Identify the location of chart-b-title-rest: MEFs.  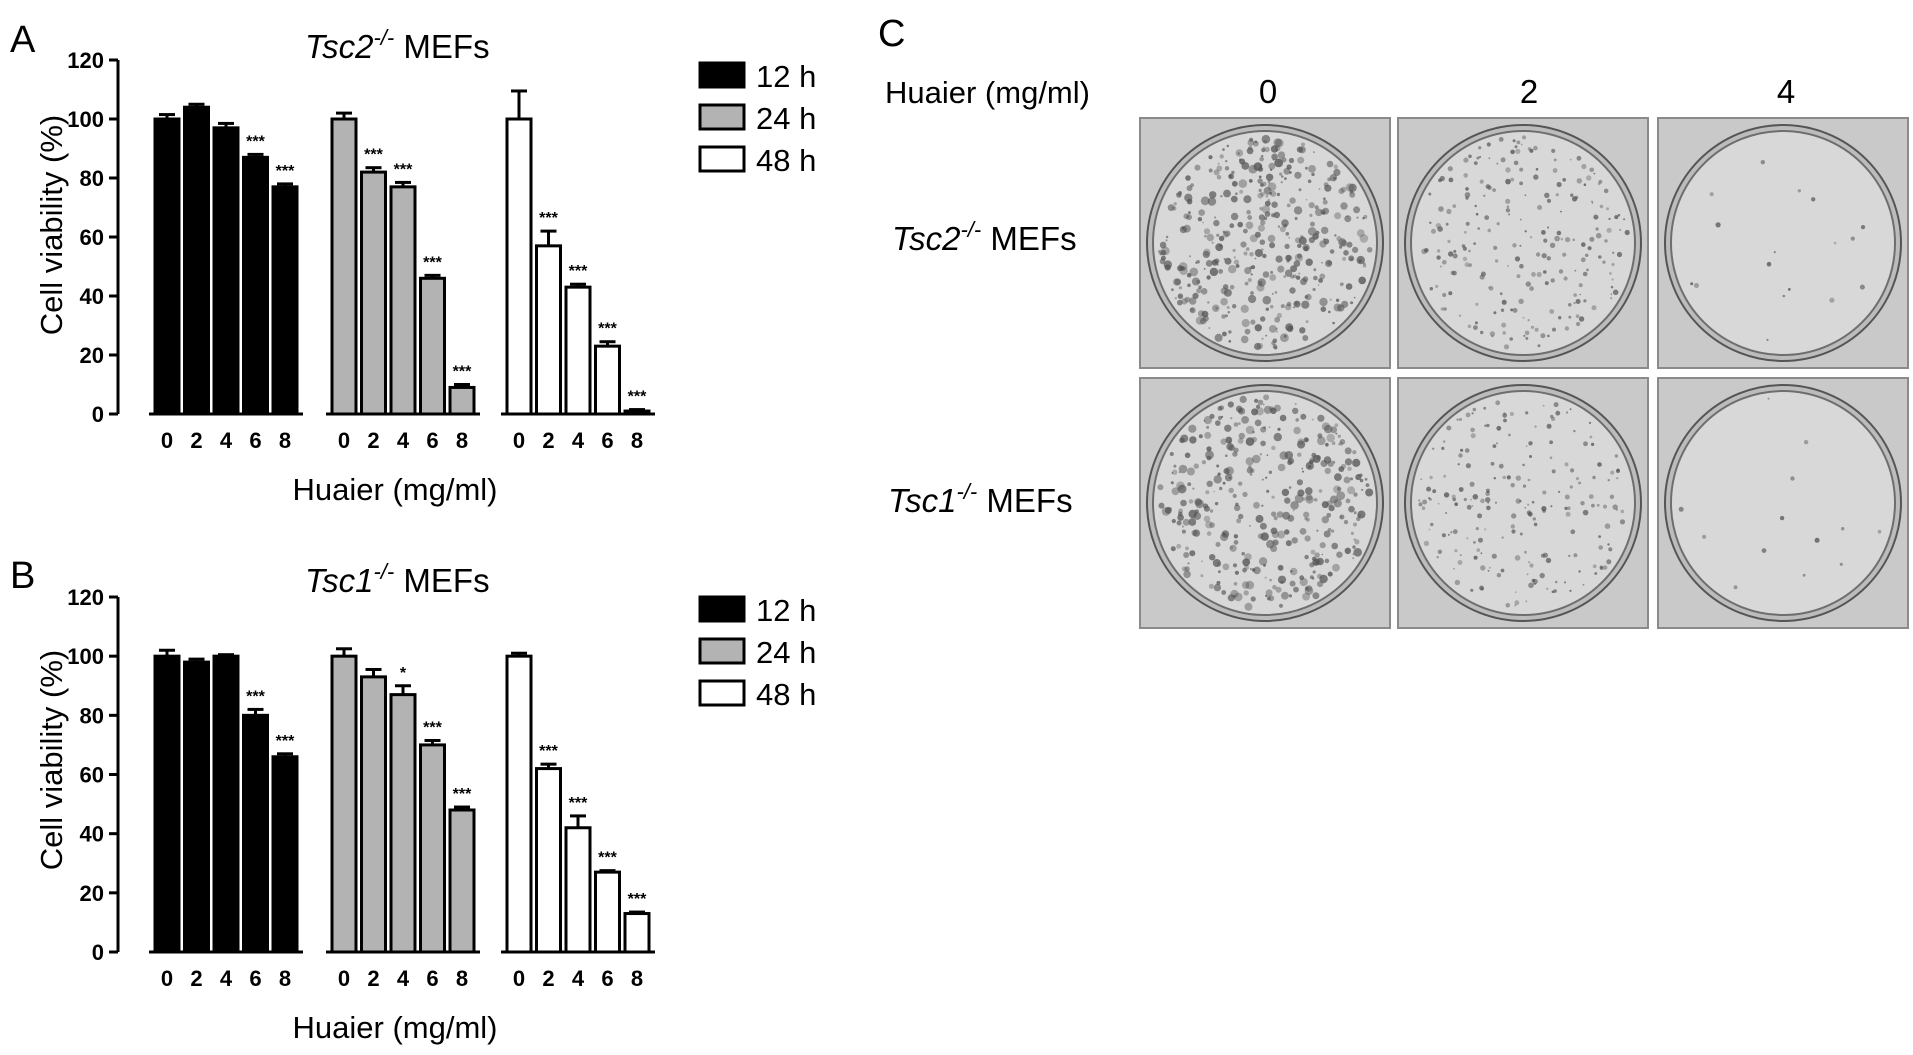
(441, 580).